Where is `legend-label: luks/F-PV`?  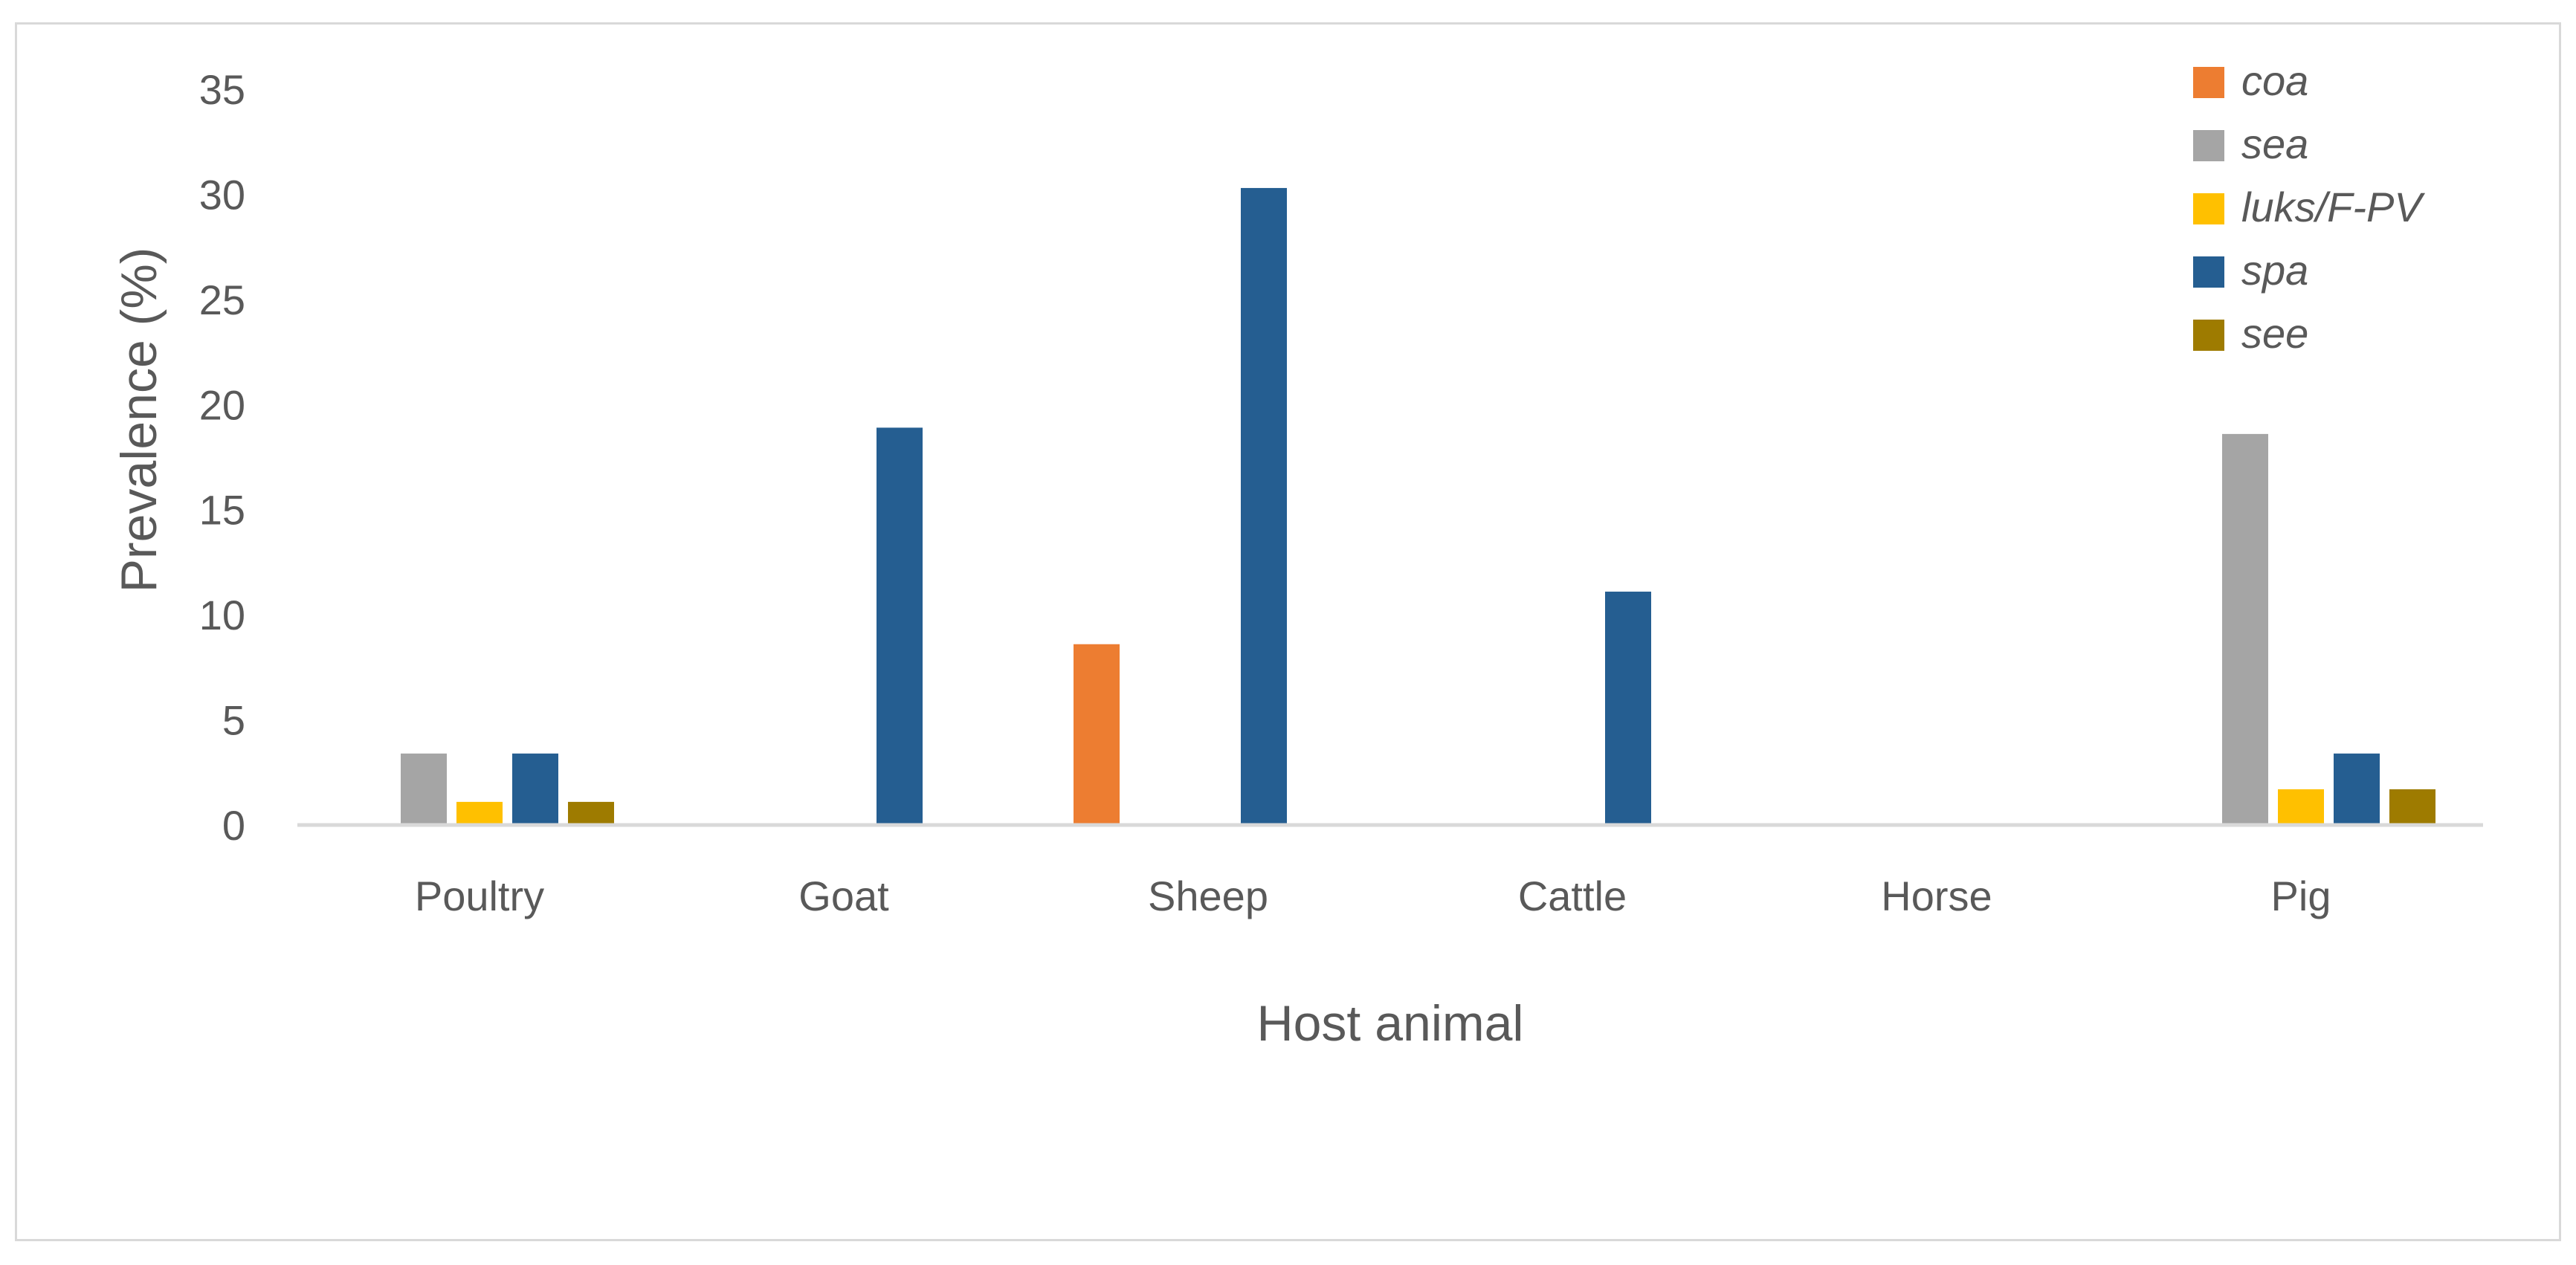
legend-label: luks/F-PV is located at coordinates (2333, 207).